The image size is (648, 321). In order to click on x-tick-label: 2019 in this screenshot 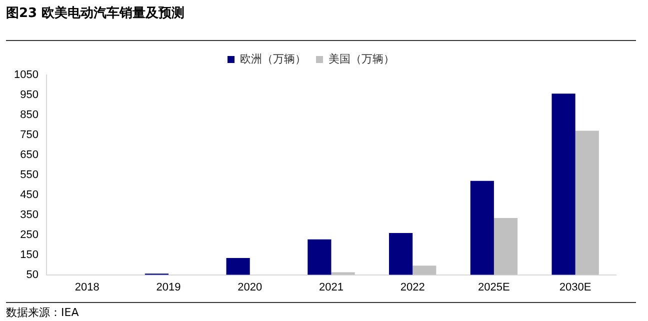, I will do `click(168, 287)`.